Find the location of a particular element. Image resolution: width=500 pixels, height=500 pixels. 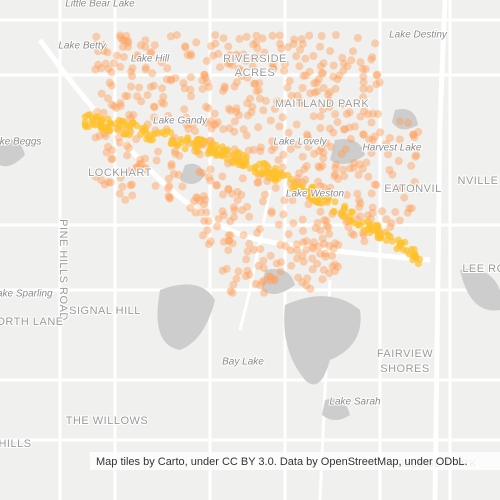

place-label: Bay Lake is located at coordinates (243, 362).